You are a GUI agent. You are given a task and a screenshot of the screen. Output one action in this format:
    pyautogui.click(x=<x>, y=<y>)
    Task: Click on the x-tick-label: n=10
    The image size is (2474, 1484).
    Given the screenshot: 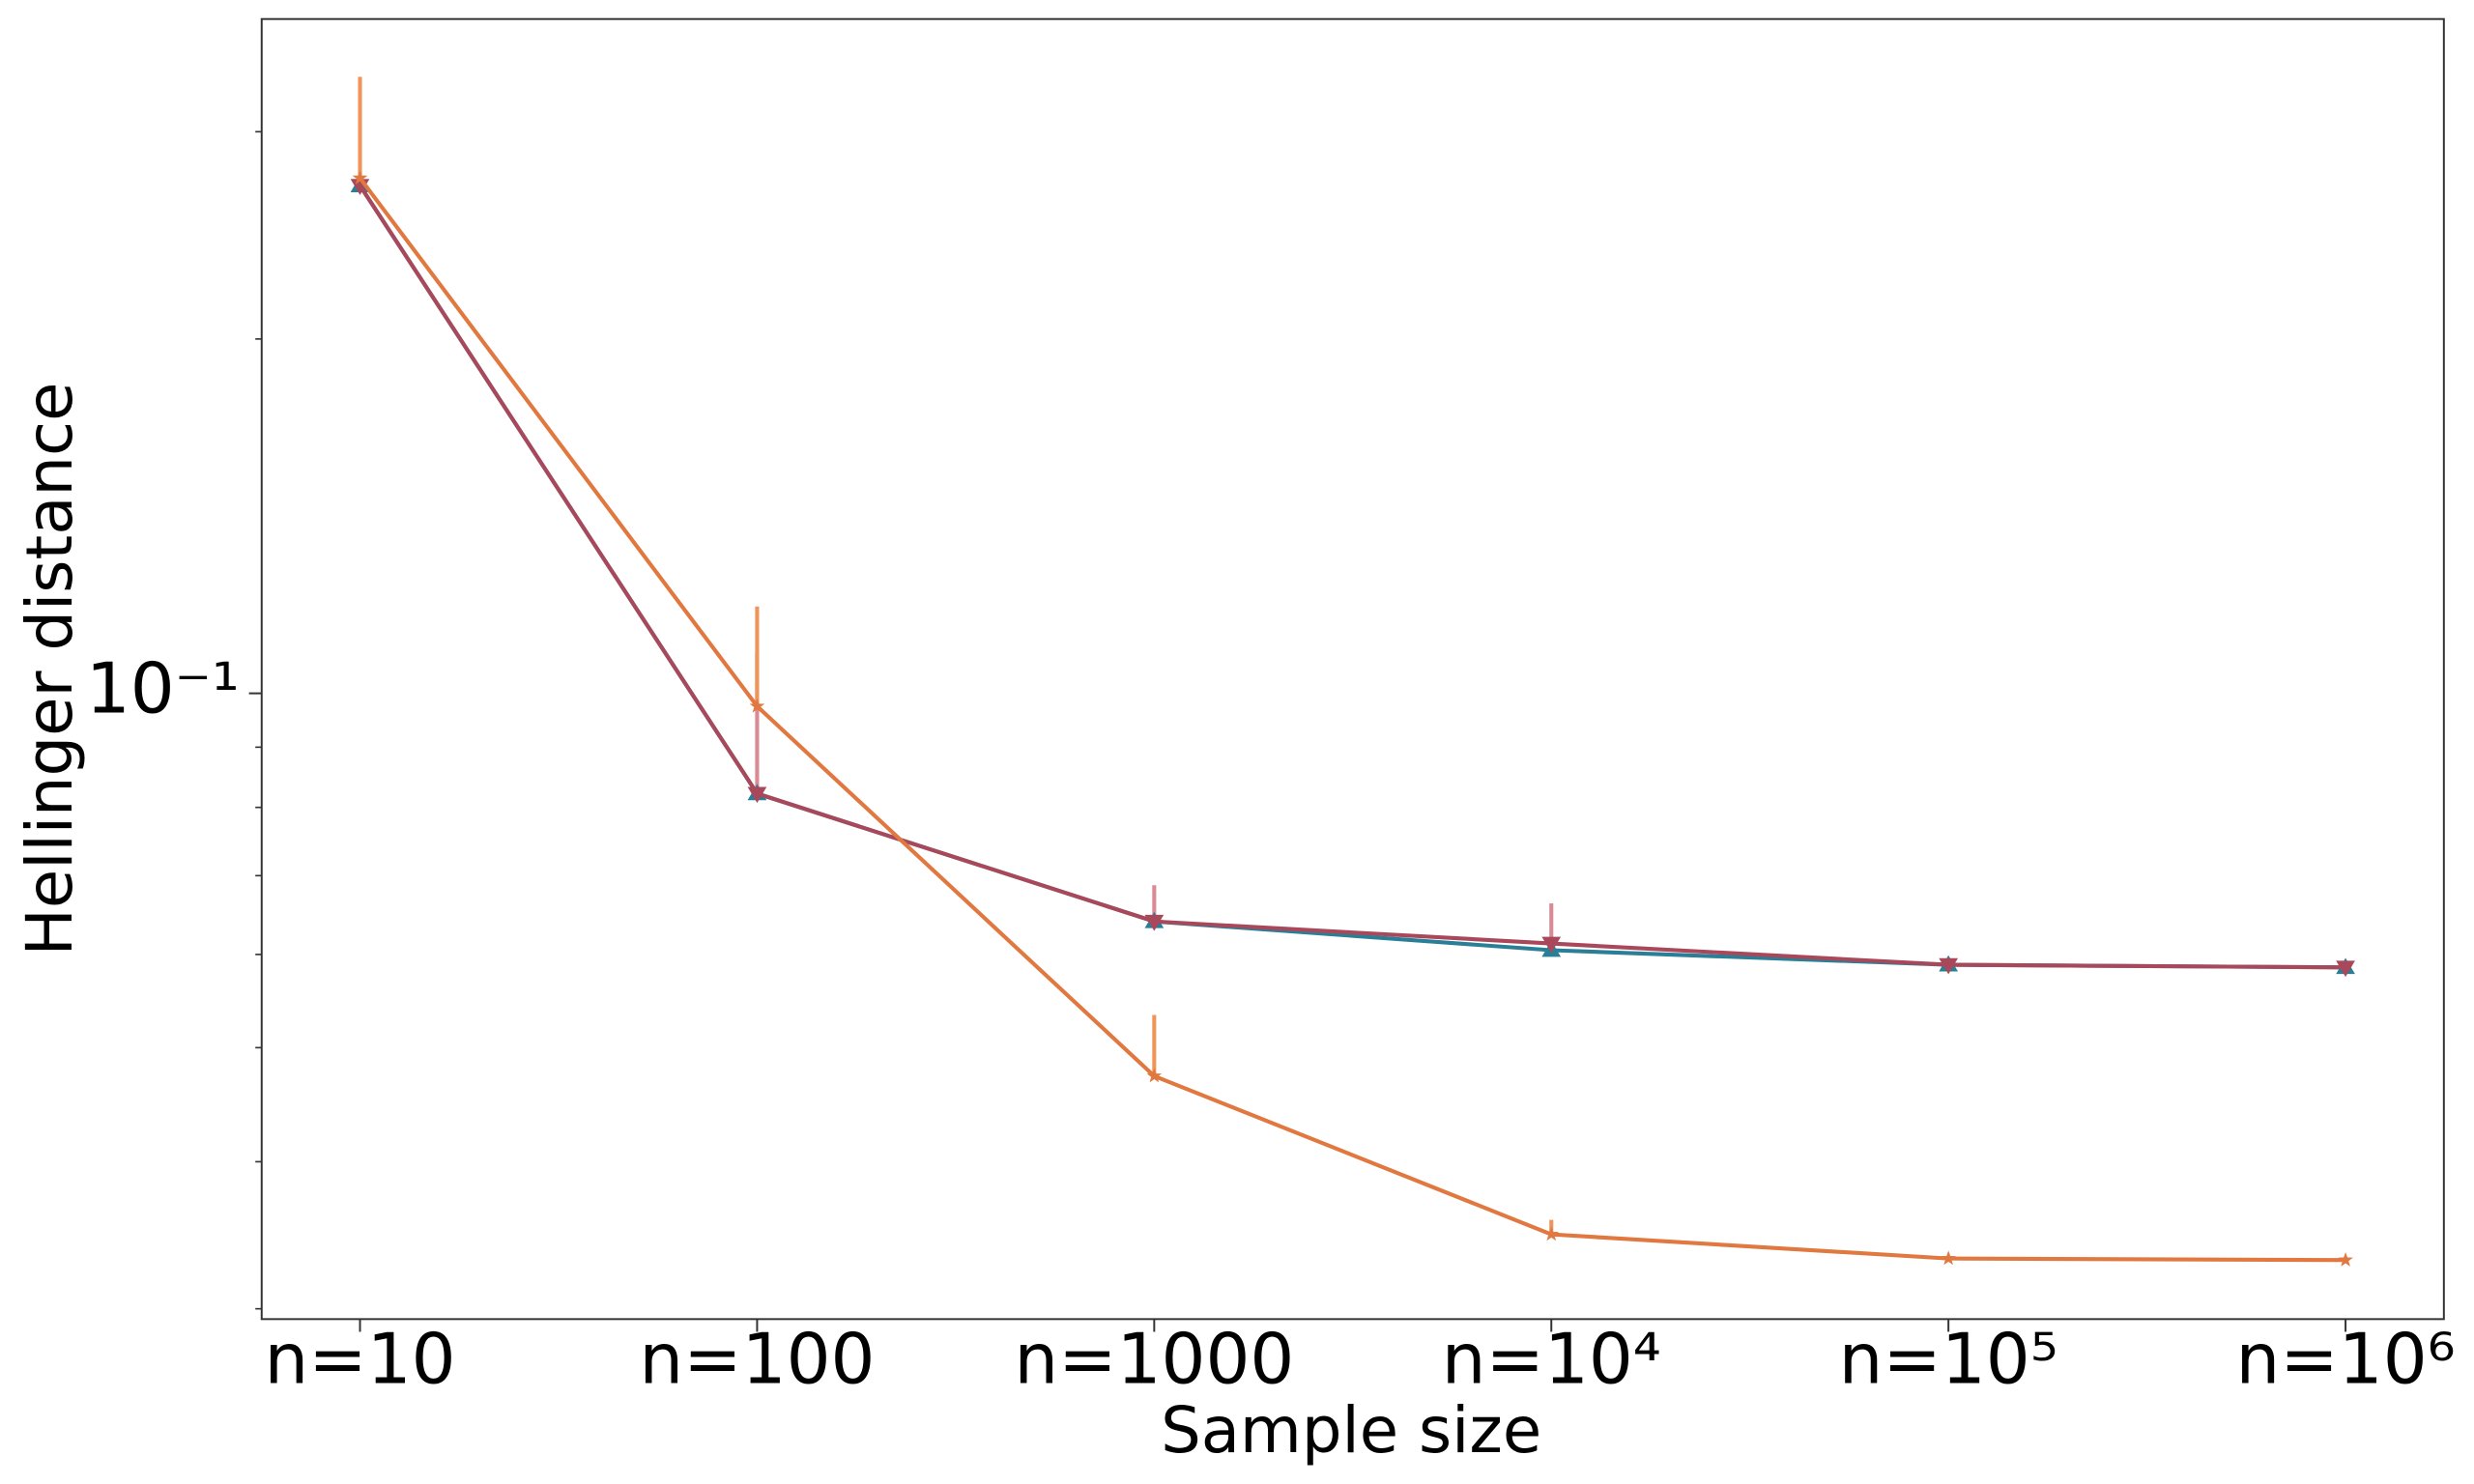 What is the action you would take?
    pyautogui.click(x=359, y=1359)
    